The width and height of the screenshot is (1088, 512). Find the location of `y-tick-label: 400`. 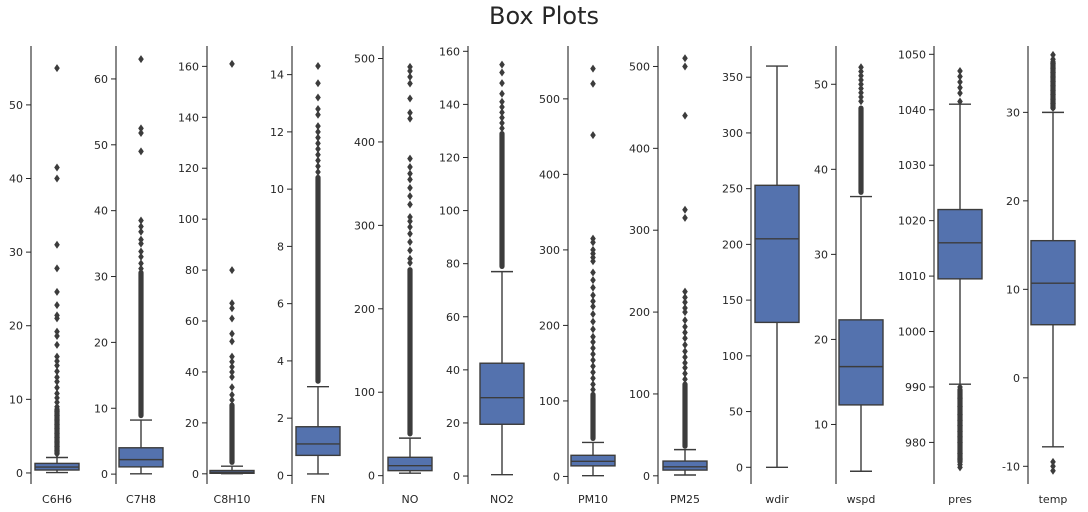

y-tick-label: 400 is located at coordinates (549, 174).